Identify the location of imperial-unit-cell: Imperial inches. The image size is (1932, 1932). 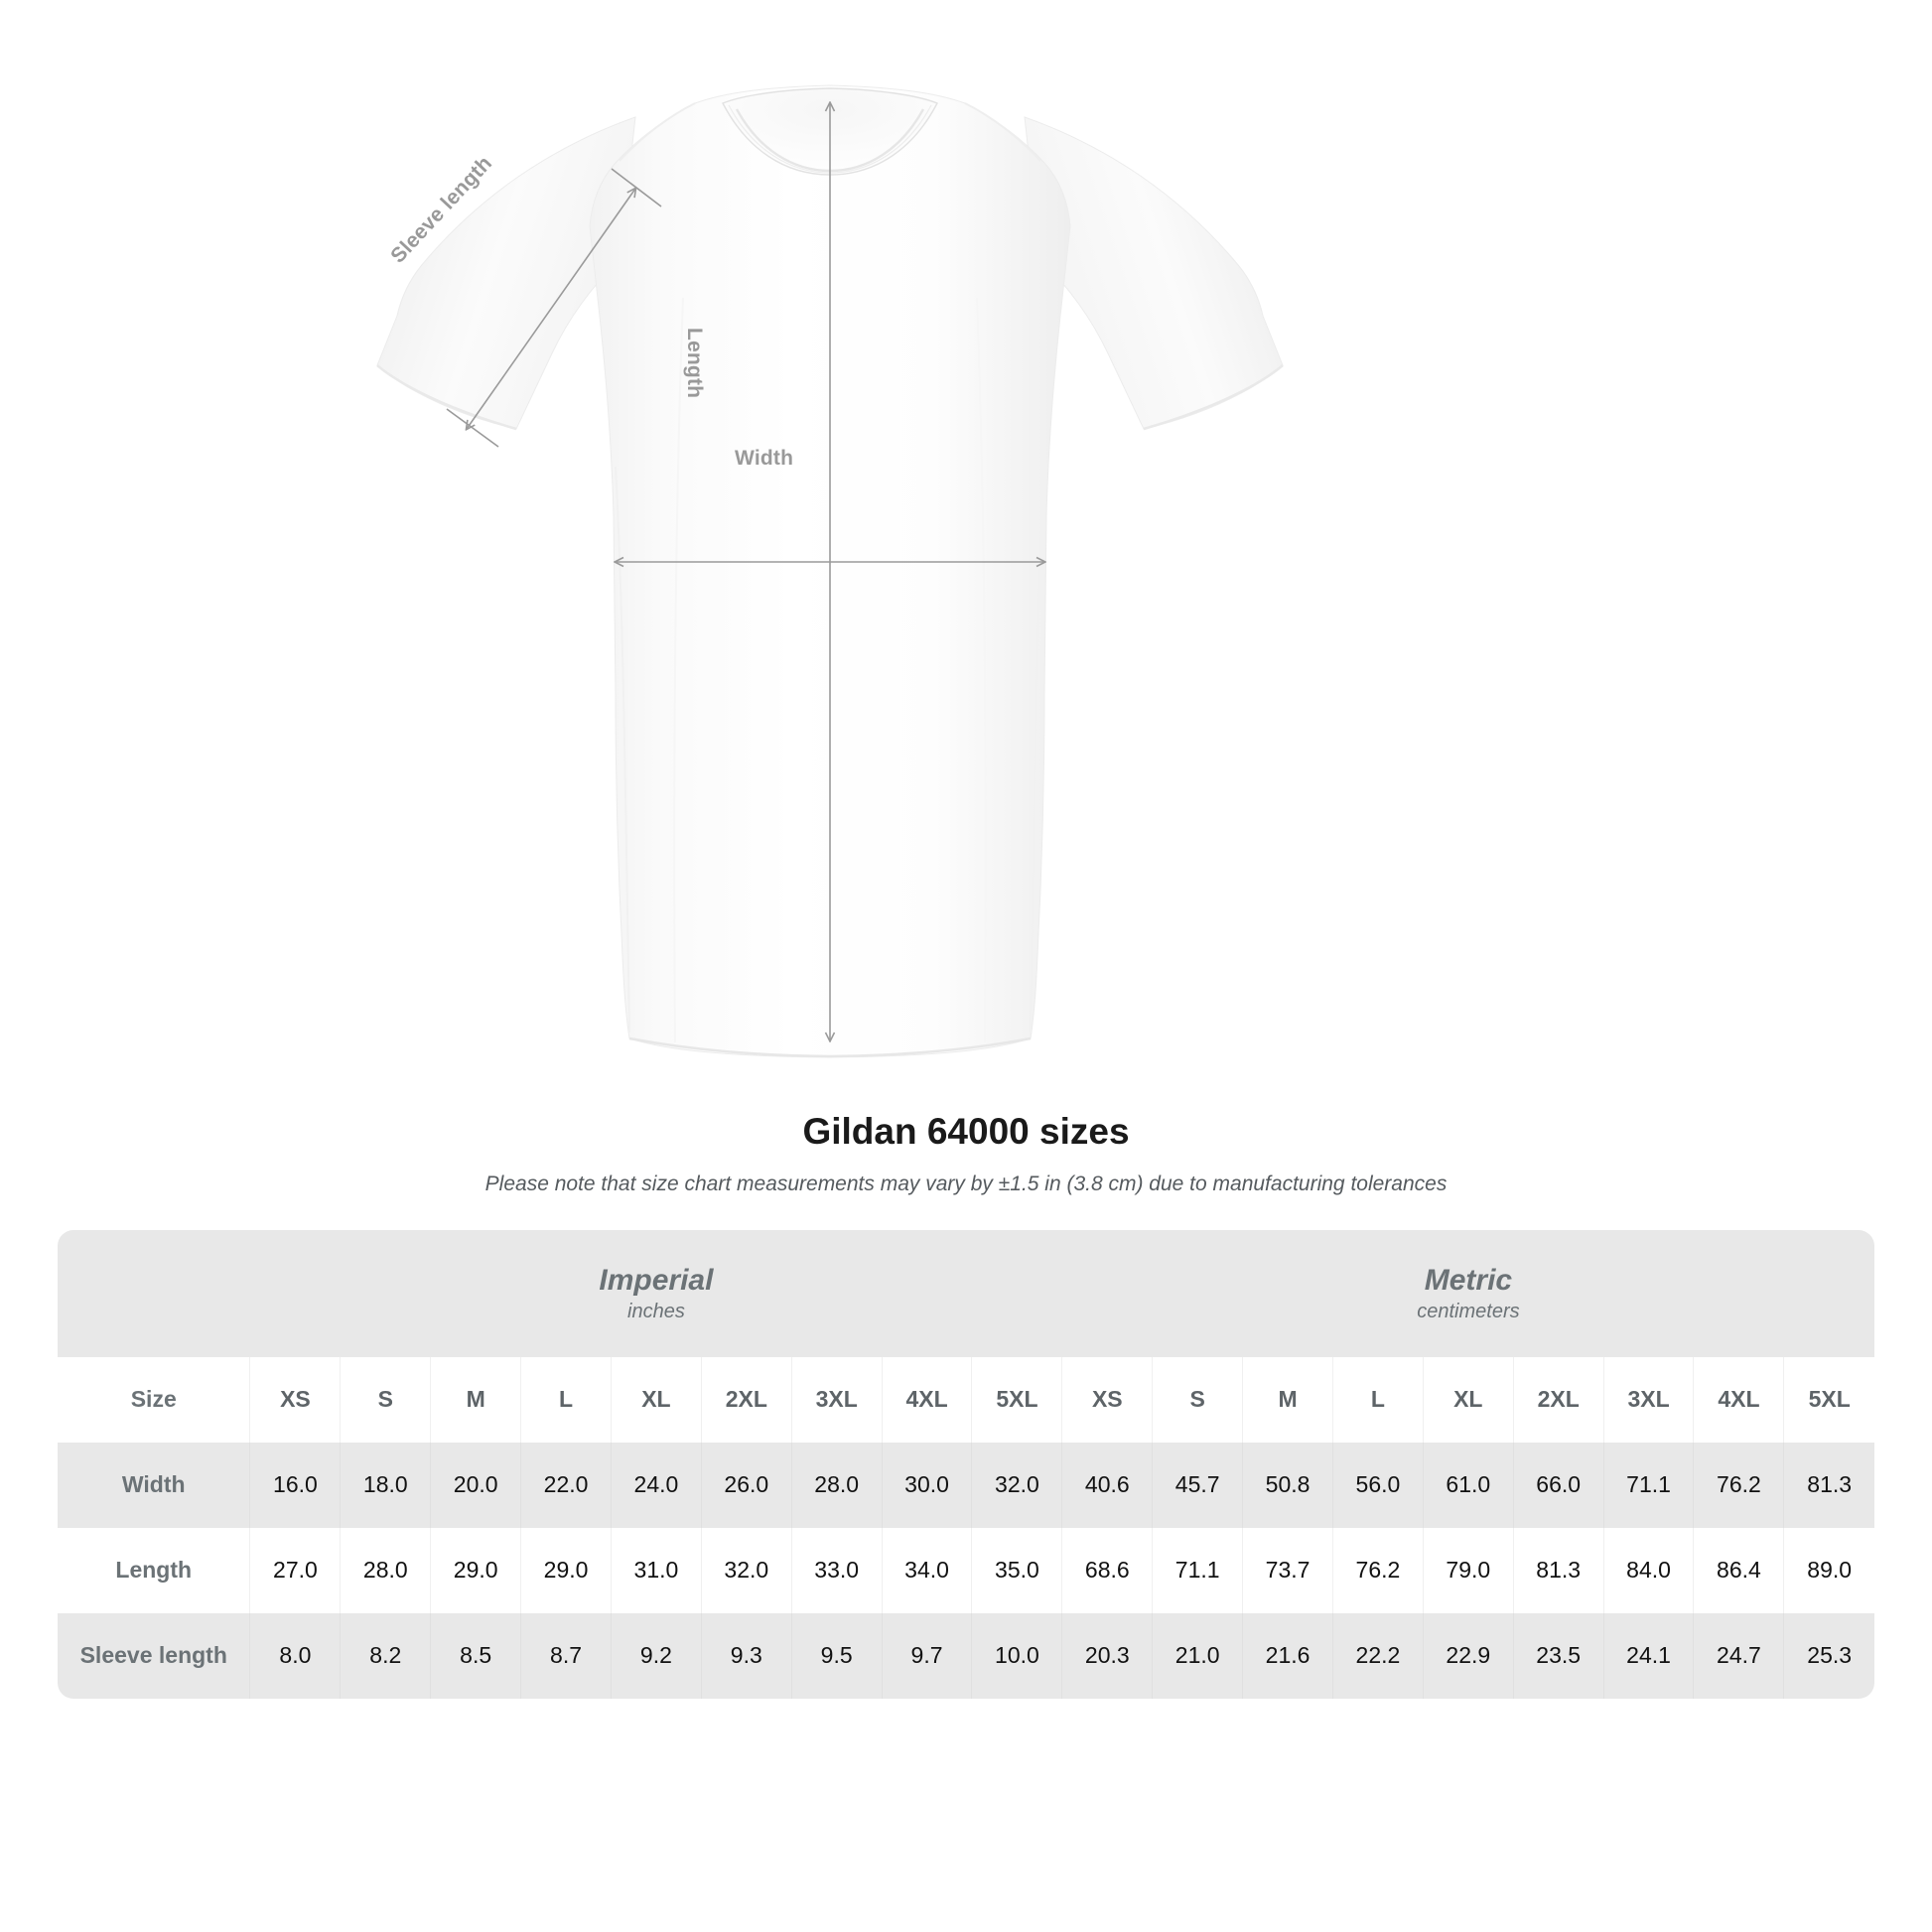
(655, 1293).